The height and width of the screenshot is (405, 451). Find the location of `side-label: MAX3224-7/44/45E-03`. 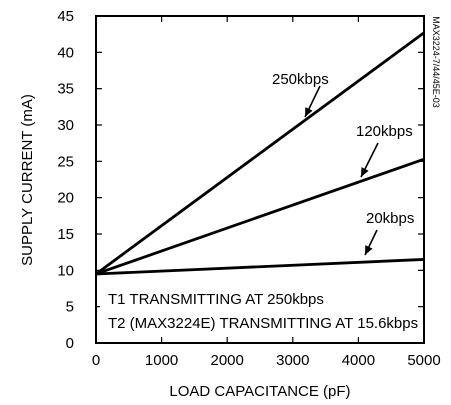

side-label: MAX3224-7/44/45E-03 is located at coordinates (436, 62).